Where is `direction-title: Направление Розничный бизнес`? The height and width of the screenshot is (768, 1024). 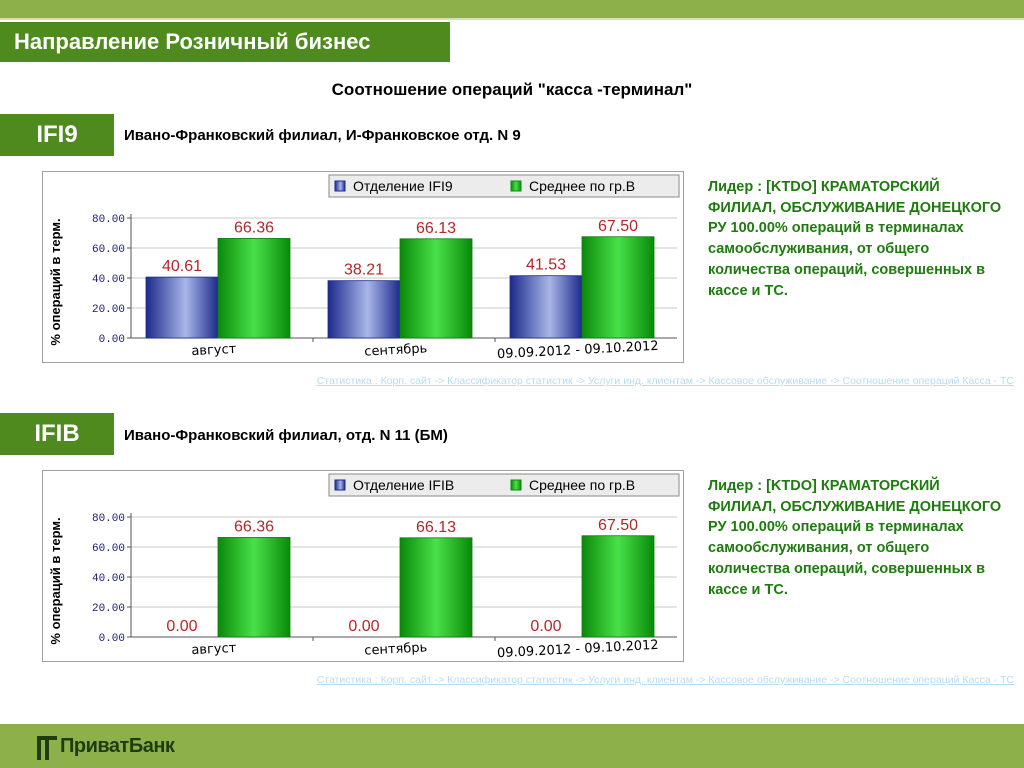
direction-title: Направление Розничный бизнес is located at coordinates (192, 41).